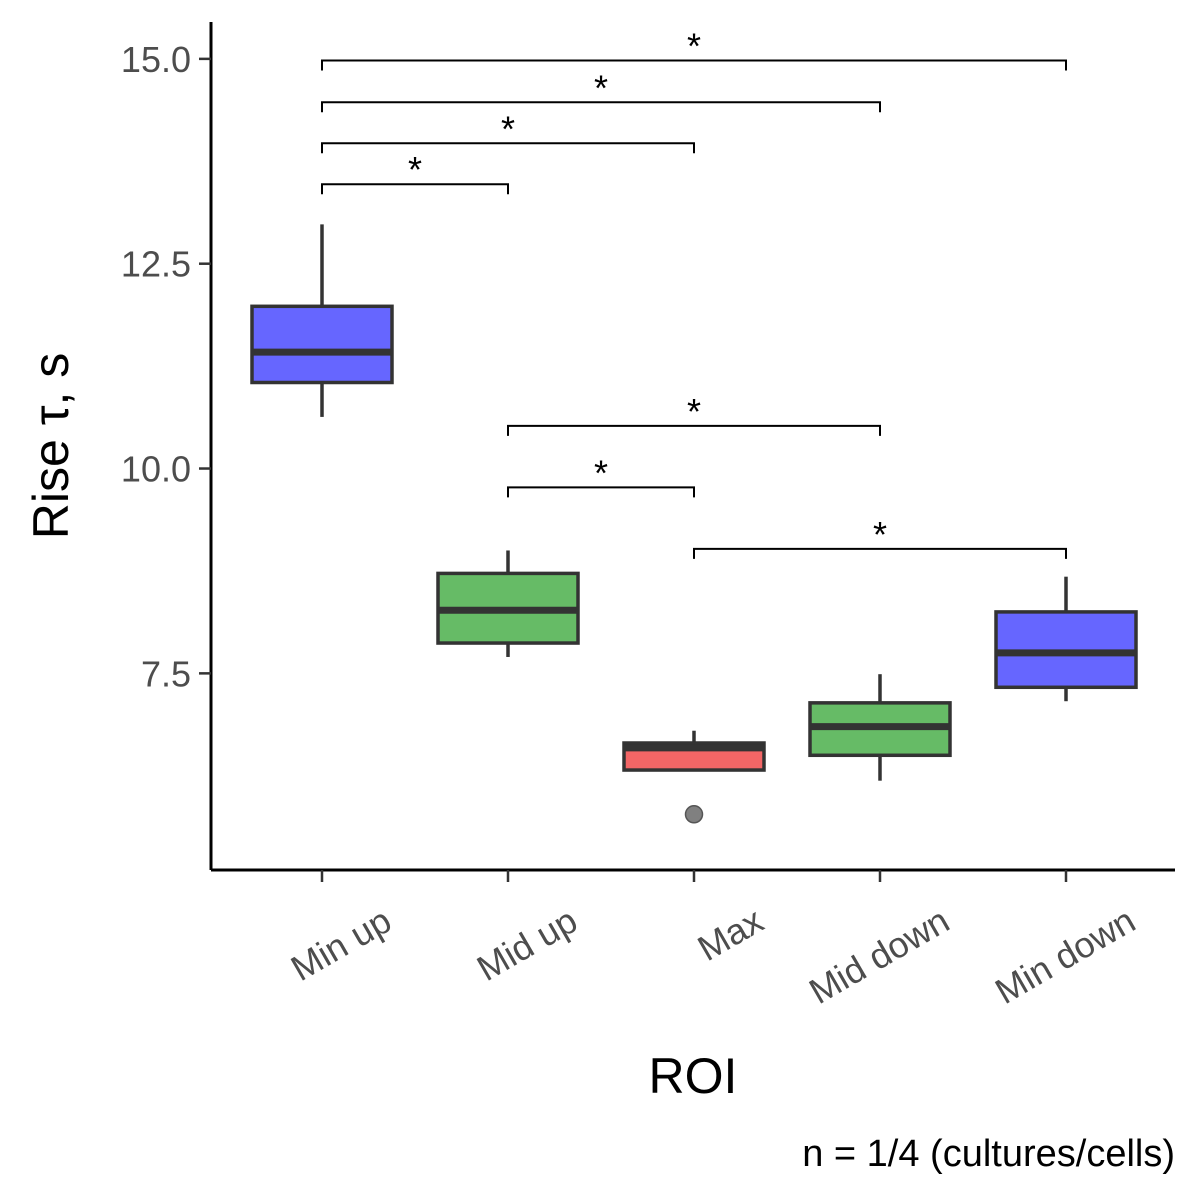 This screenshot has height=1200, width=1200. What do you see at coordinates (880, 727) in the screenshot?
I see `box-mid-down` at bounding box center [880, 727].